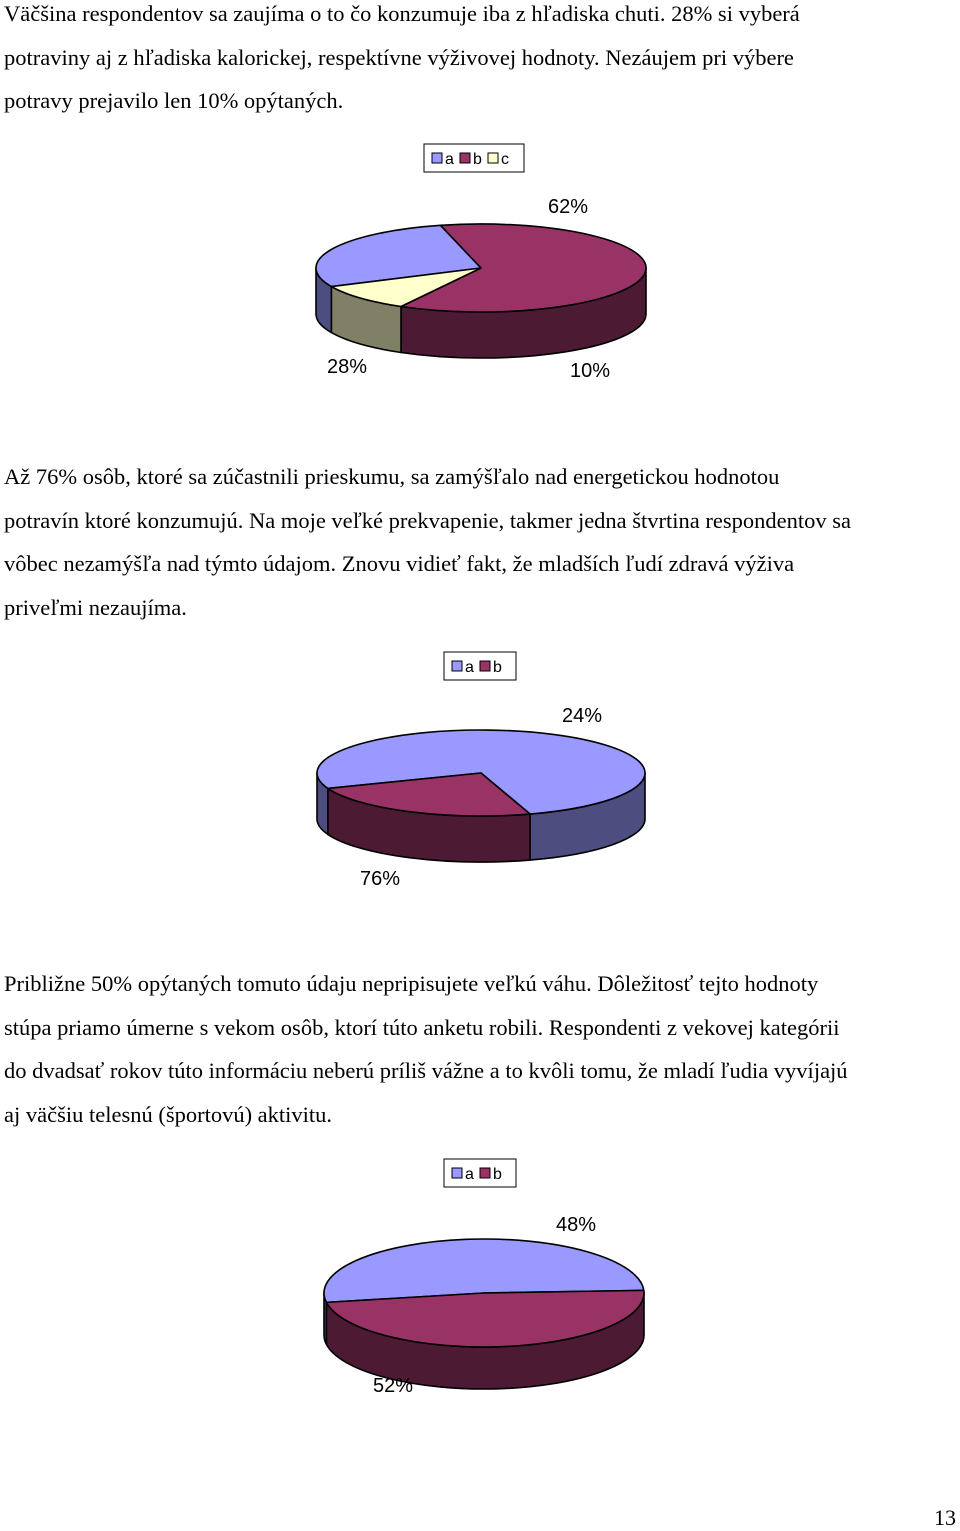  I want to click on data-label-b: 62%, so click(568, 207).